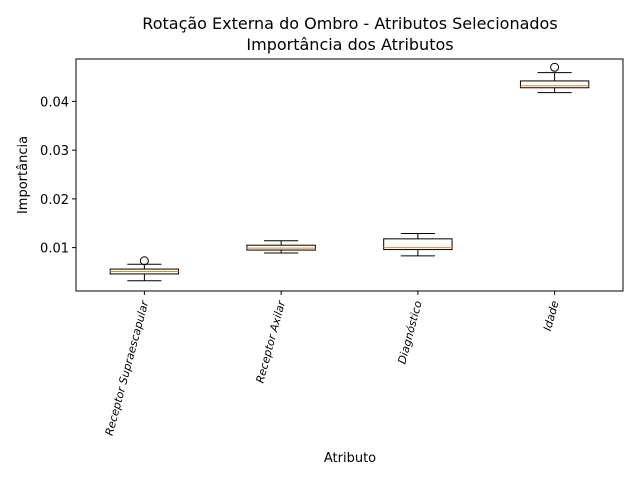 This screenshot has width=640, height=480. I want to click on y-tick-label: 0.01, so click(54, 249).